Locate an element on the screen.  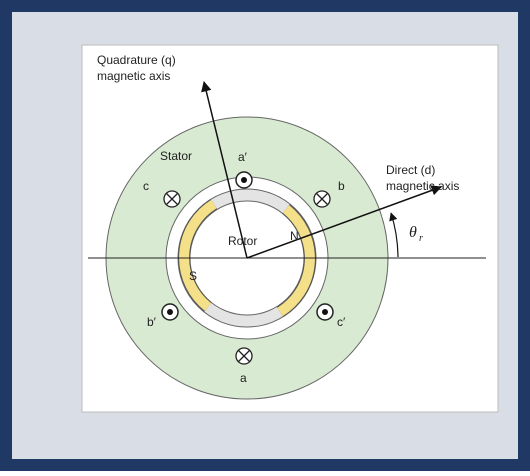
q-axis-arrow is located at coordinates (224, 169).